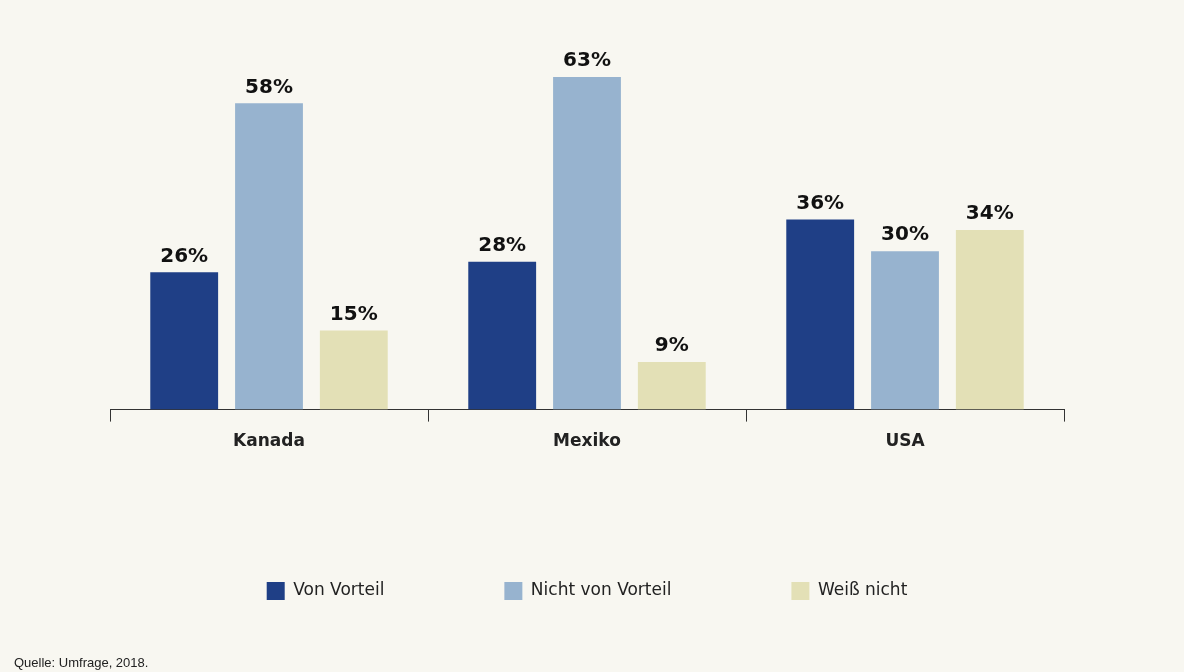  I want to click on data-label: 30%, so click(905, 233).